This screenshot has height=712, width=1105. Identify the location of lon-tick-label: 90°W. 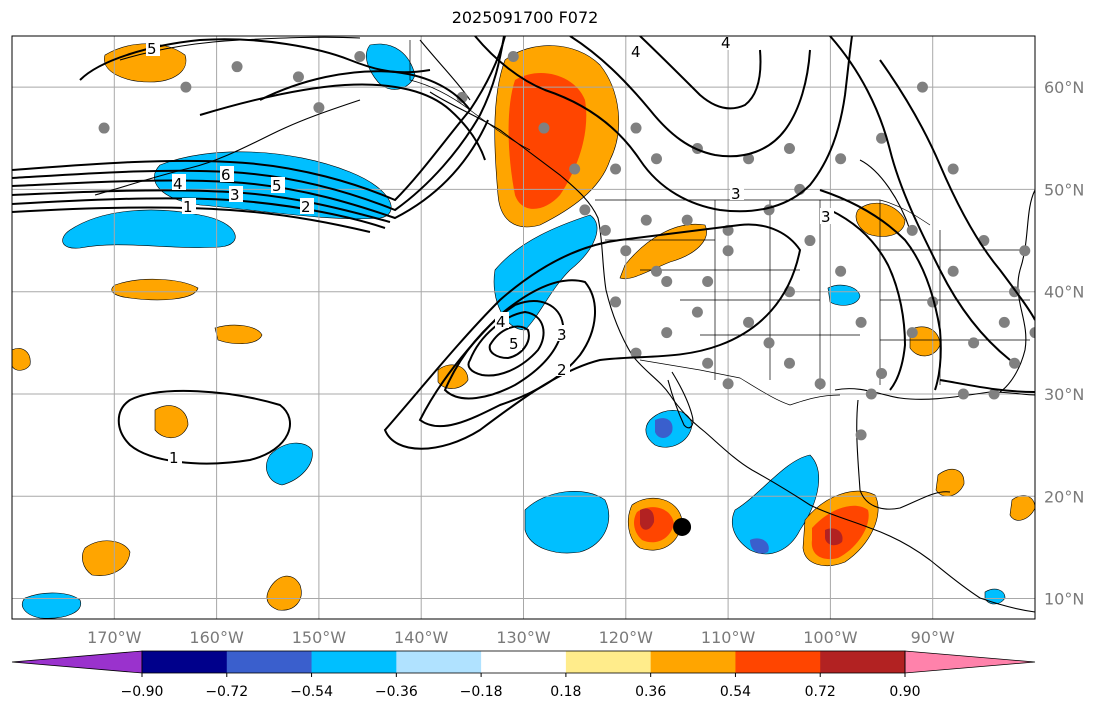
(933, 637).